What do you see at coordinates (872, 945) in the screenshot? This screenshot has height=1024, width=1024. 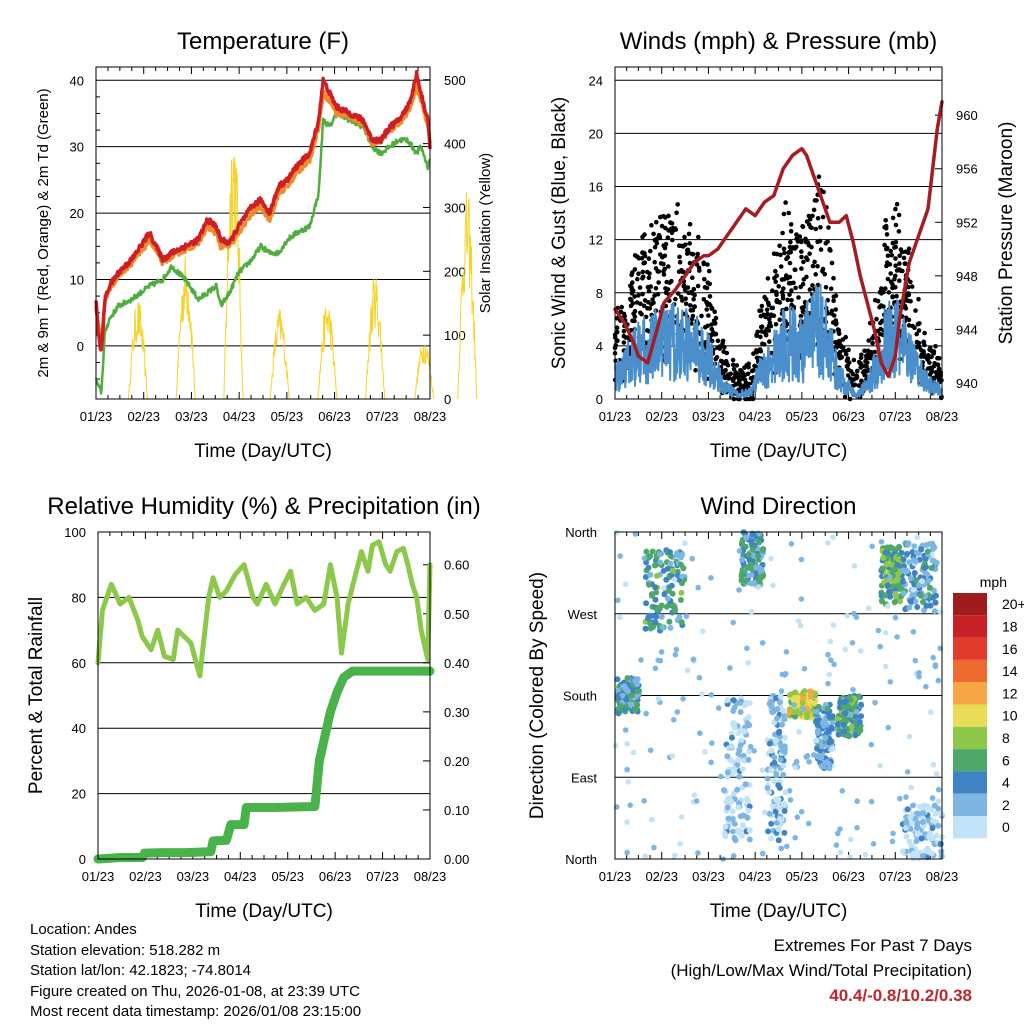 I see `extremes-title: Extremes For Past 7 Days` at bounding box center [872, 945].